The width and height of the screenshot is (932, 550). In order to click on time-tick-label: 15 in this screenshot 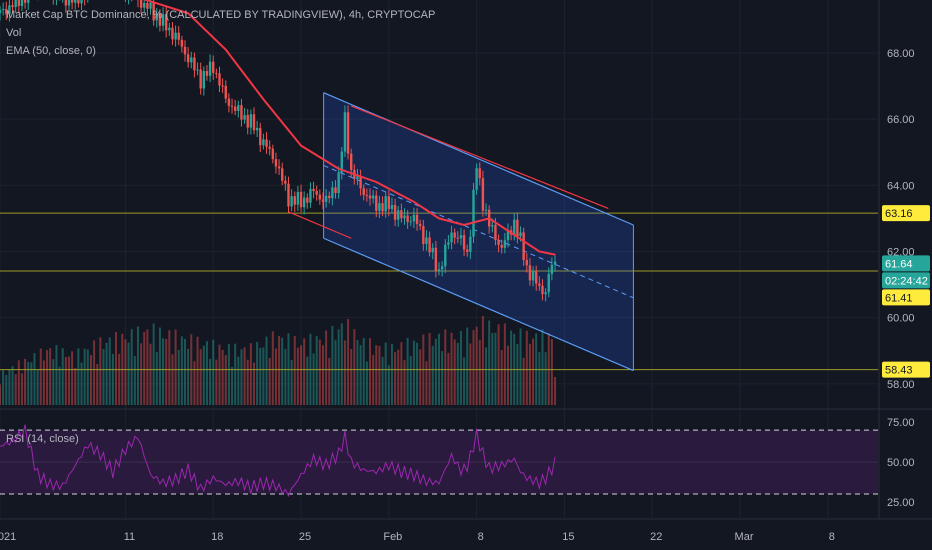, I will do `click(568, 537)`.